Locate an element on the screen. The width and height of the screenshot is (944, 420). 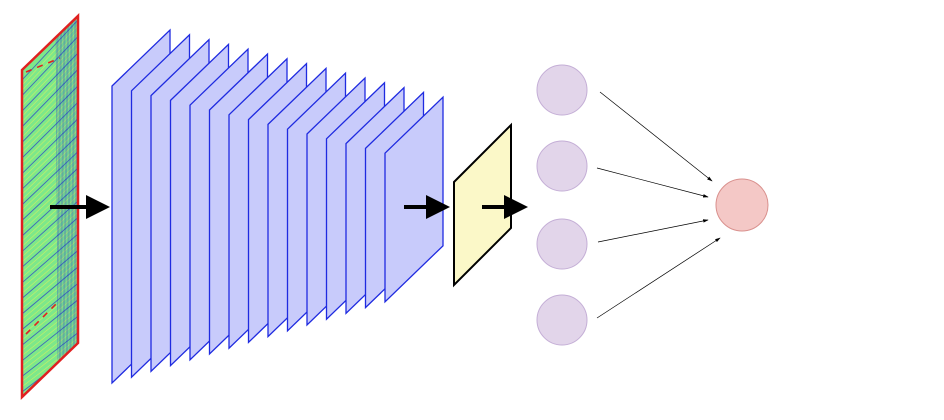
feature-map is located at coordinates (414, 199).